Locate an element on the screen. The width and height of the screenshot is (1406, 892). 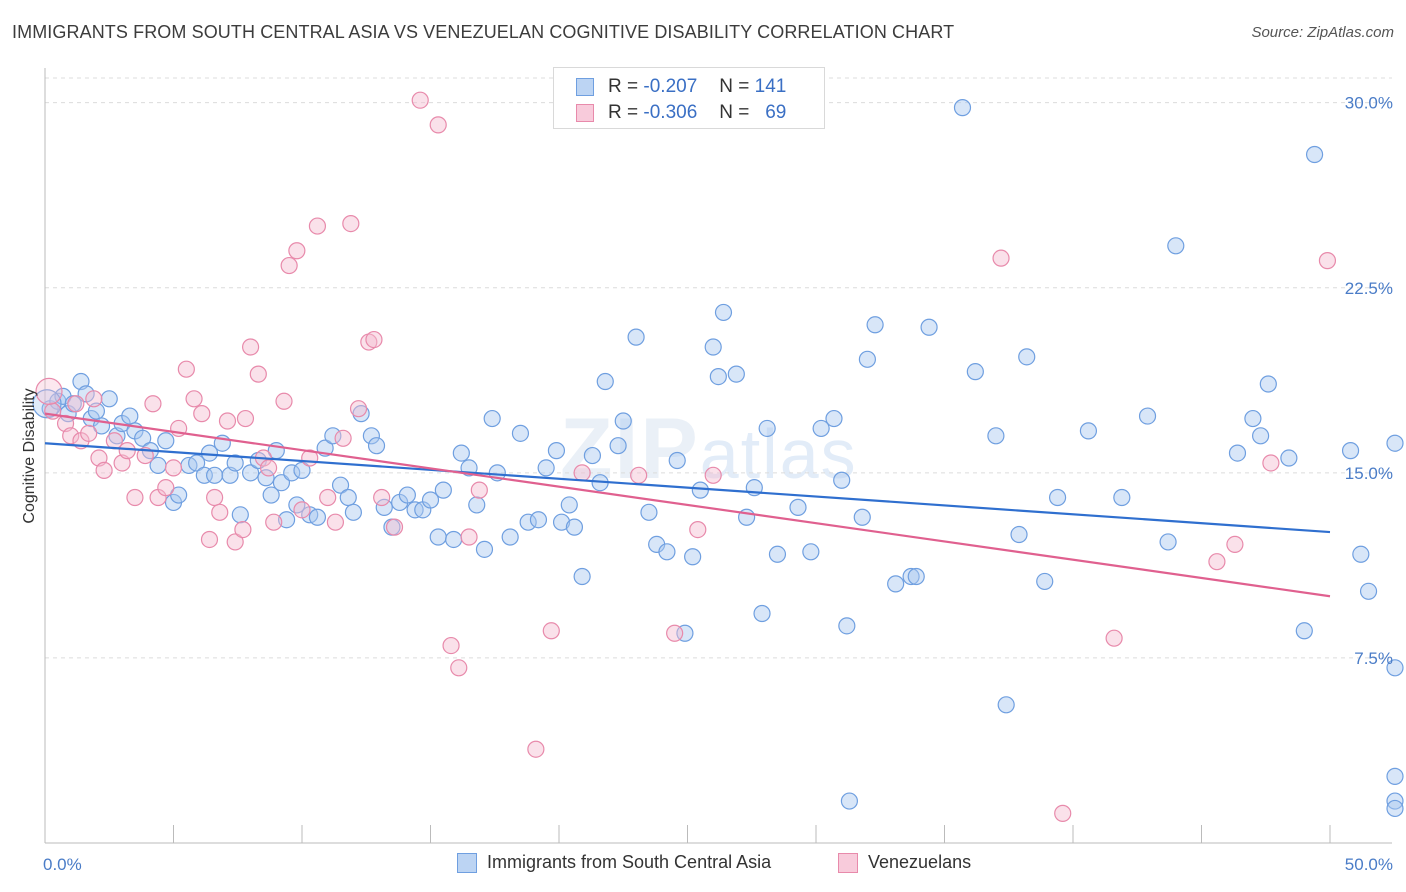
legend-r-label: R = is located at coordinates (623, 86).